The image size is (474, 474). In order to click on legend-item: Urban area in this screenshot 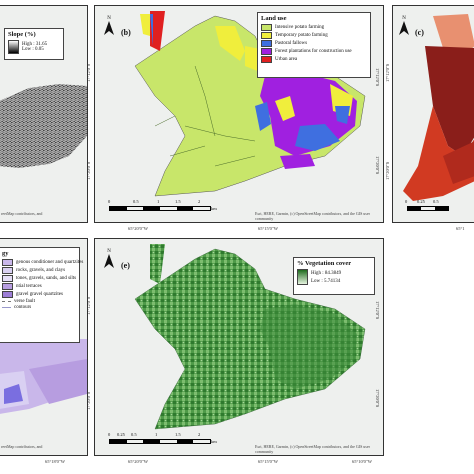, I will do `click(314, 59)`.